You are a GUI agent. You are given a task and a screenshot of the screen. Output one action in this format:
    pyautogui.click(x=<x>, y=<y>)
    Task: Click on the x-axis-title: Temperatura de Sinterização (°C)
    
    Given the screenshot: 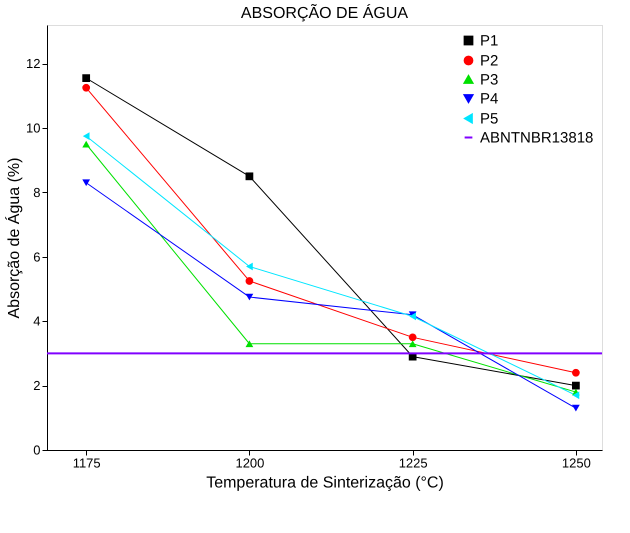 What is the action you would take?
    pyautogui.click(x=325, y=483)
    